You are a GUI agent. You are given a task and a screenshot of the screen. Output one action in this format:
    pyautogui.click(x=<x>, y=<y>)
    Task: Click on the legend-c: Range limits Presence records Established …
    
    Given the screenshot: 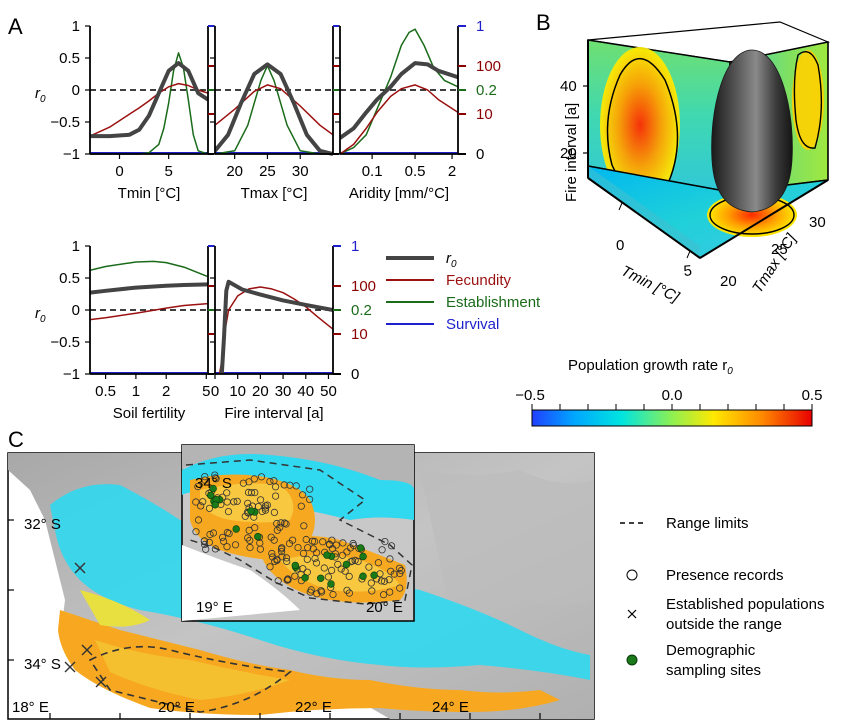 What is the action you would take?
    pyautogui.click(x=722, y=597)
    